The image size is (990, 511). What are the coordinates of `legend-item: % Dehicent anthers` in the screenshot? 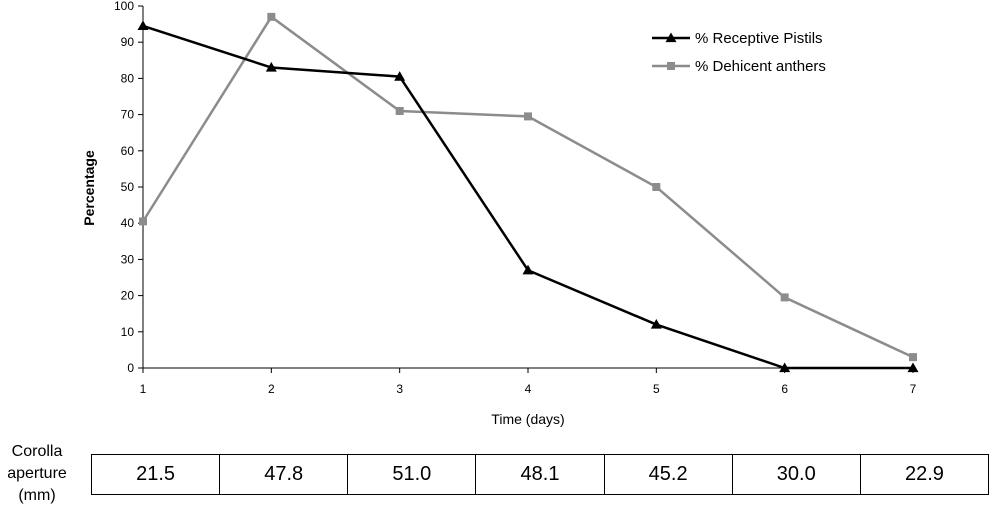 It's located at (739, 66).